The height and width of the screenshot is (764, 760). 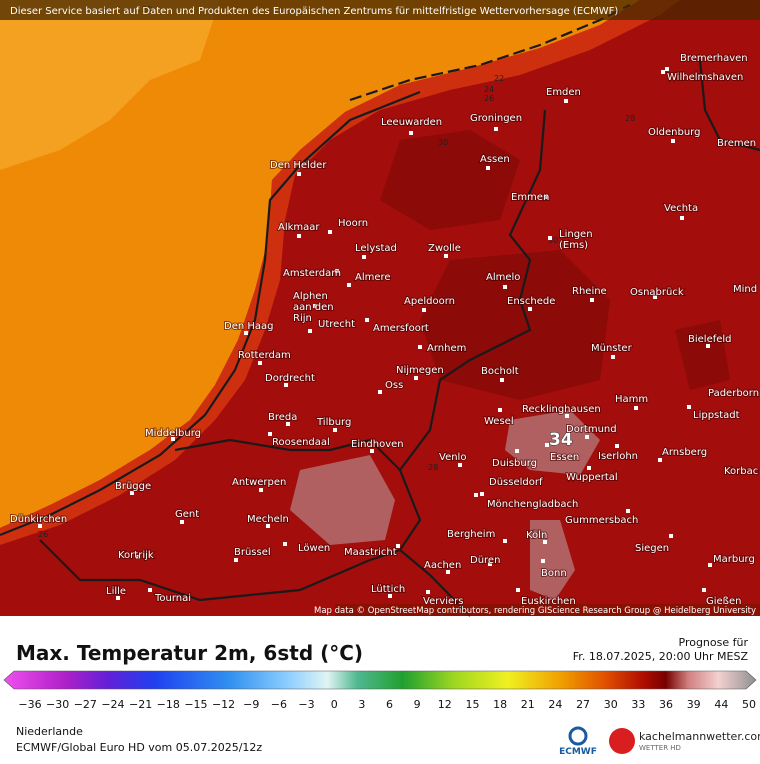 I want to click on city-label: Wesel, so click(x=499, y=421).